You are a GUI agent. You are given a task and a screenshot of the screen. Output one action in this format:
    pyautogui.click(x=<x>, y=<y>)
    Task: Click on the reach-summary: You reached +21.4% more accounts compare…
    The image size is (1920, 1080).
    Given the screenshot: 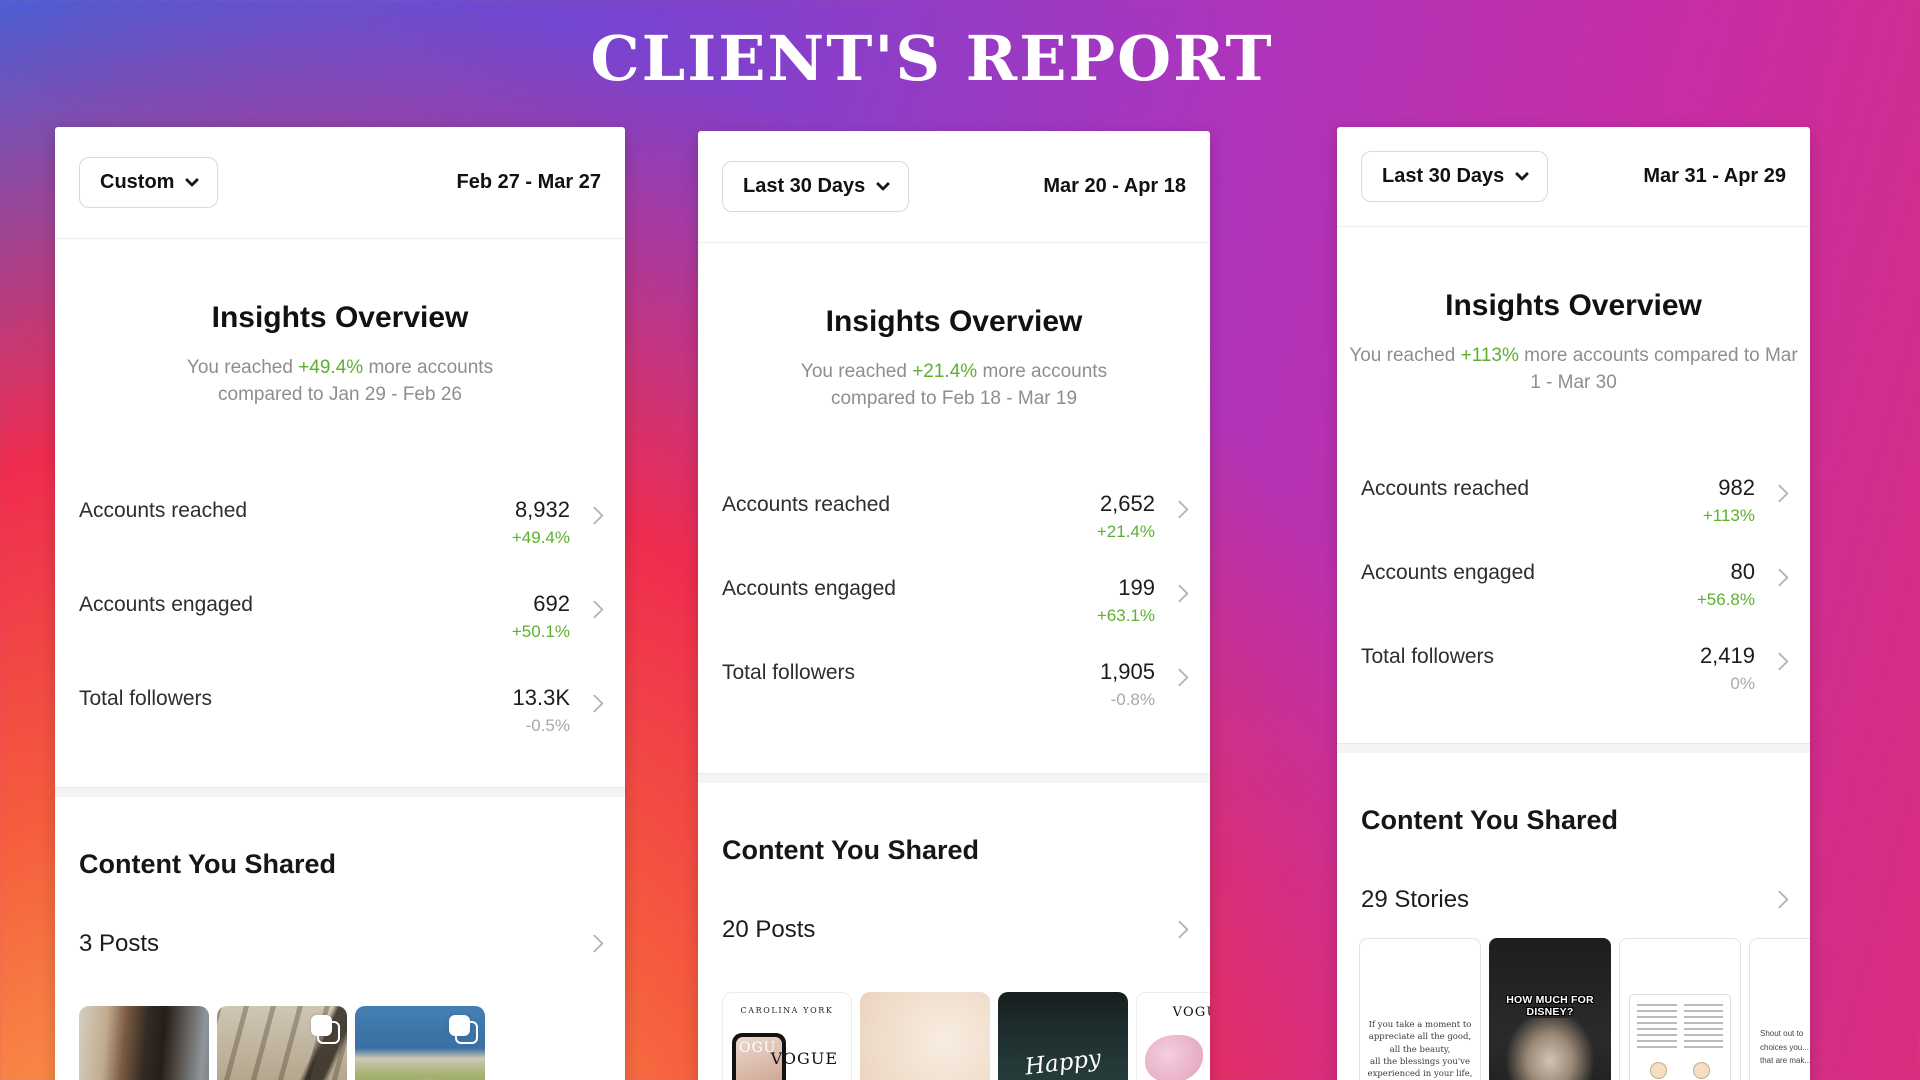 What is the action you would take?
    pyautogui.click(x=954, y=386)
    